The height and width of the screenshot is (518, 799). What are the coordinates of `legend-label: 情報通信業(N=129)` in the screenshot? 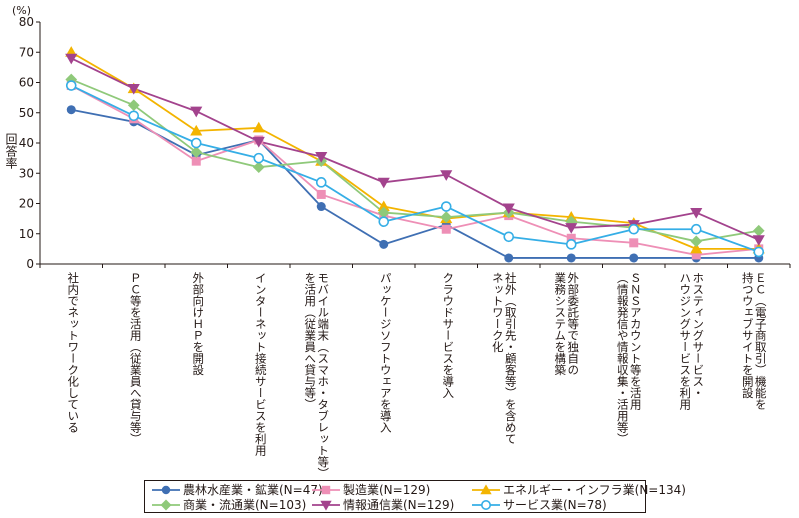 It's located at (399, 505).